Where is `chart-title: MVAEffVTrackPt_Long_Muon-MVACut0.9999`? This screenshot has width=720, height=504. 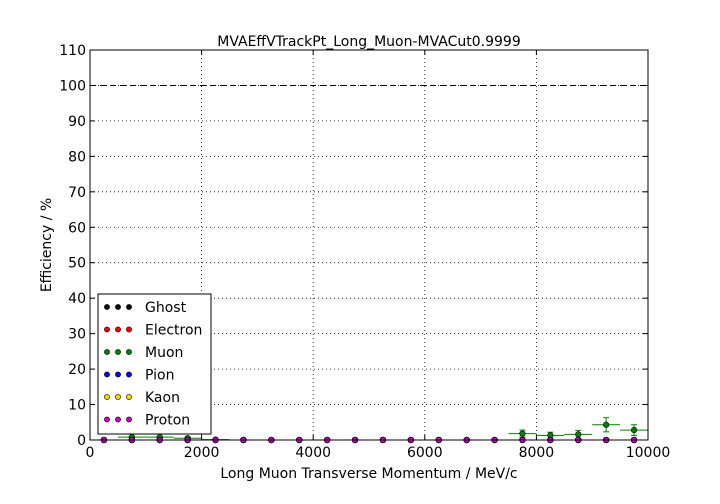 chart-title: MVAEffVTrackPt_Long_Muon-MVACut0.9999 is located at coordinates (369, 42).